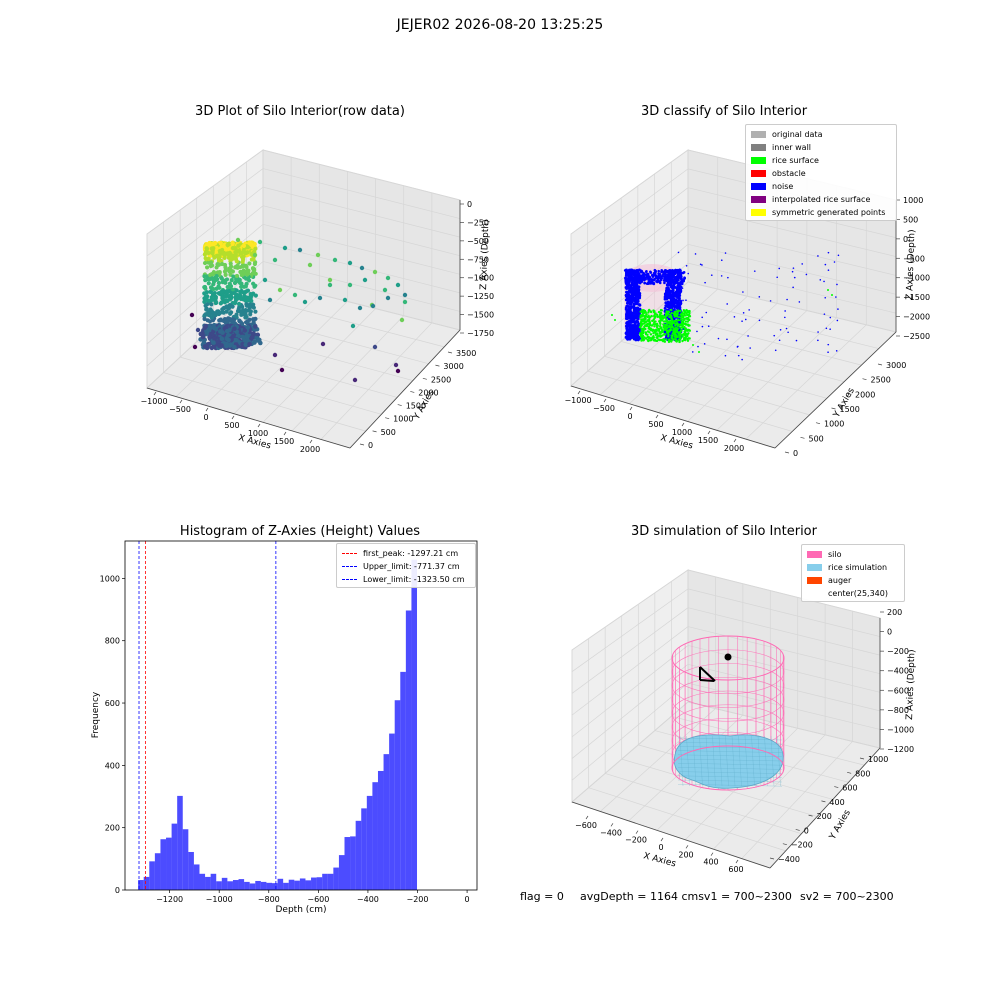 The height and width of the screenshot is (1000, 1000). What do you see at coordinates (349, 579) in the screenshot?
I see `legend-line-swatch` at bounding box center [349, 579].